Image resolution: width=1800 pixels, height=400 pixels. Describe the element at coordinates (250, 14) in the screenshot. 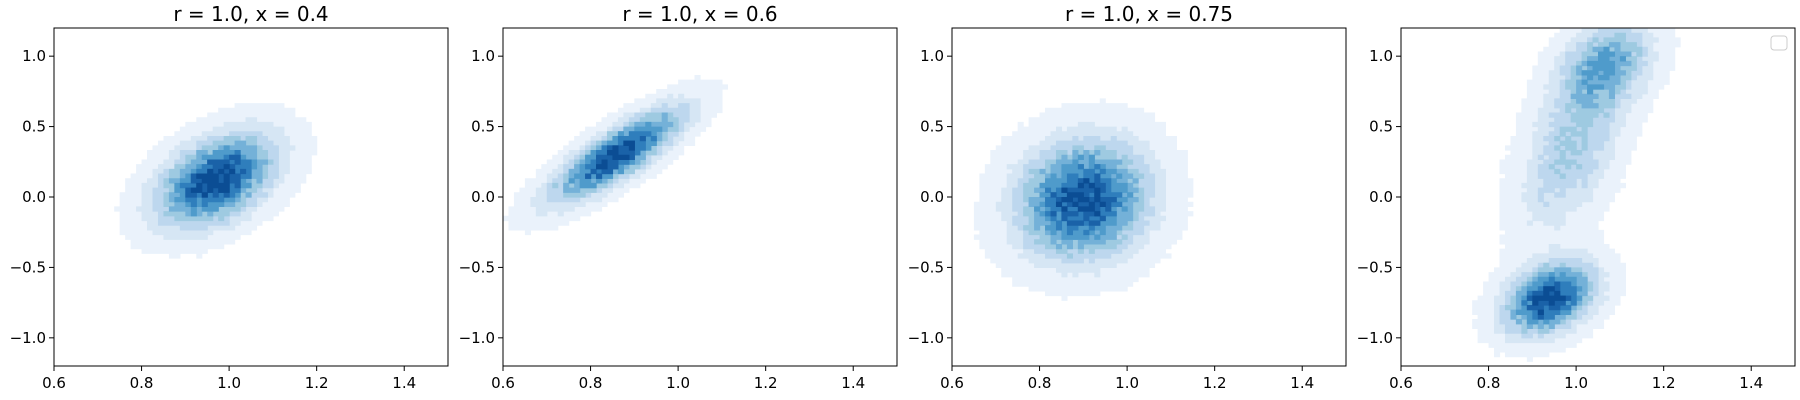

I see `subplot-title: r = 1.0, x = 0.4` at that location.